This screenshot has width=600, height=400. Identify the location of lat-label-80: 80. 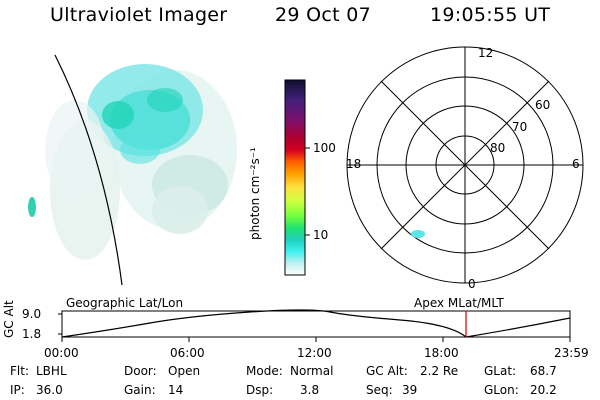
(498, 148).